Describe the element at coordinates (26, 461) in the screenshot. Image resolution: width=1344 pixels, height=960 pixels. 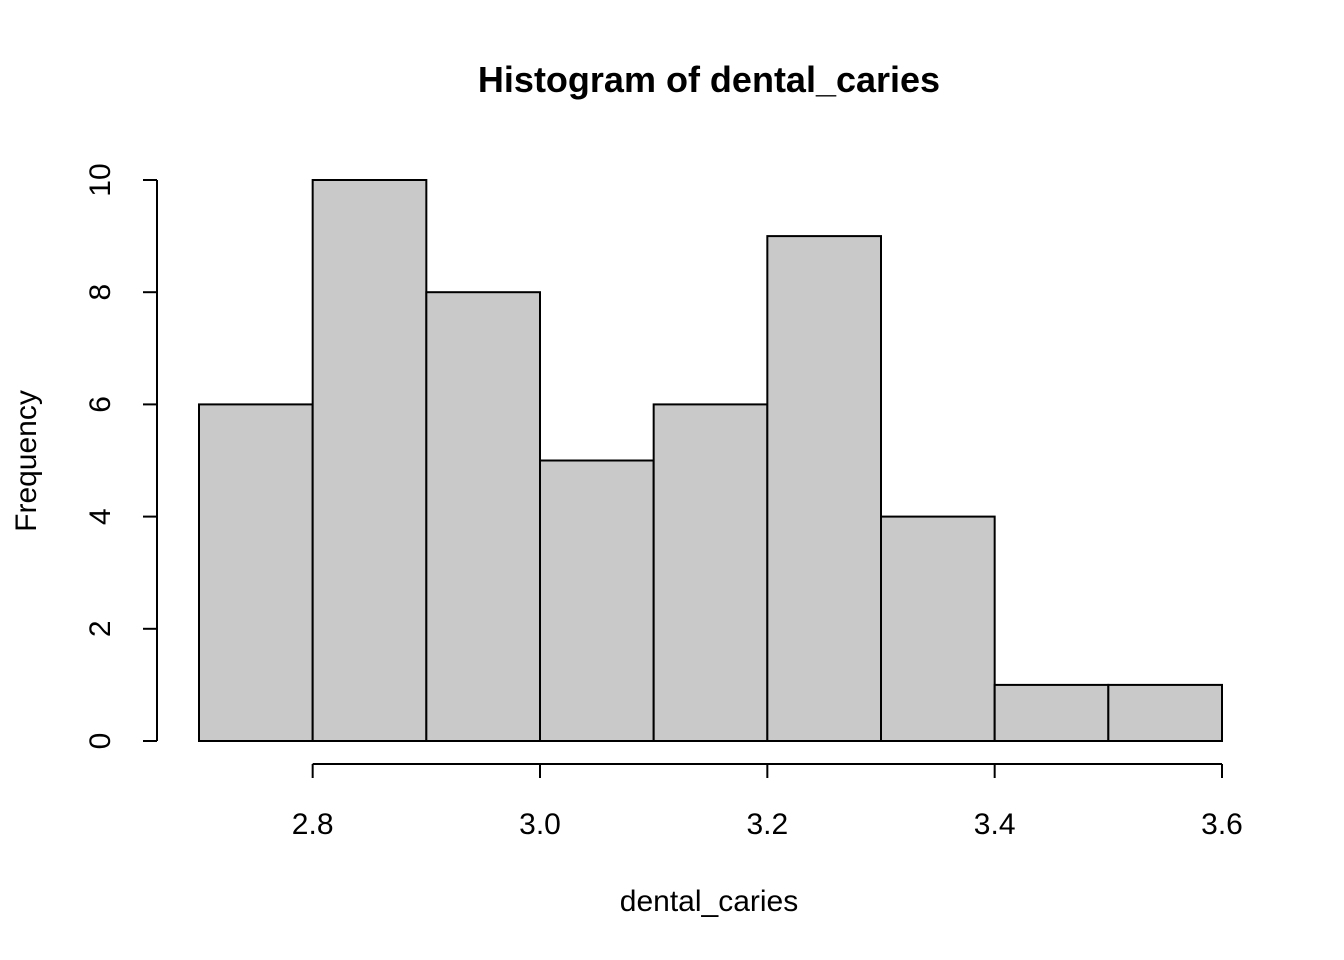
I see `y-axis-label: Frequency` at that location.